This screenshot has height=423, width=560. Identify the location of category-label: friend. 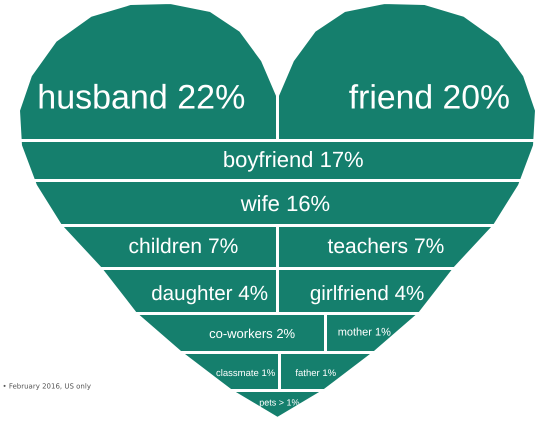
(391, 97).